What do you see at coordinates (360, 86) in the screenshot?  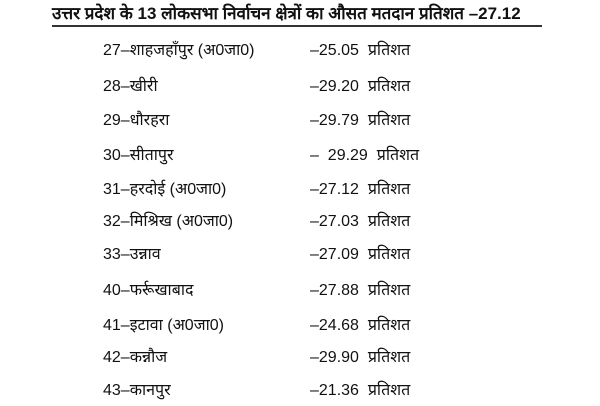 I see `turnout-percentage: –29.20 प्रतिशत` at bounding box center [360, 86].